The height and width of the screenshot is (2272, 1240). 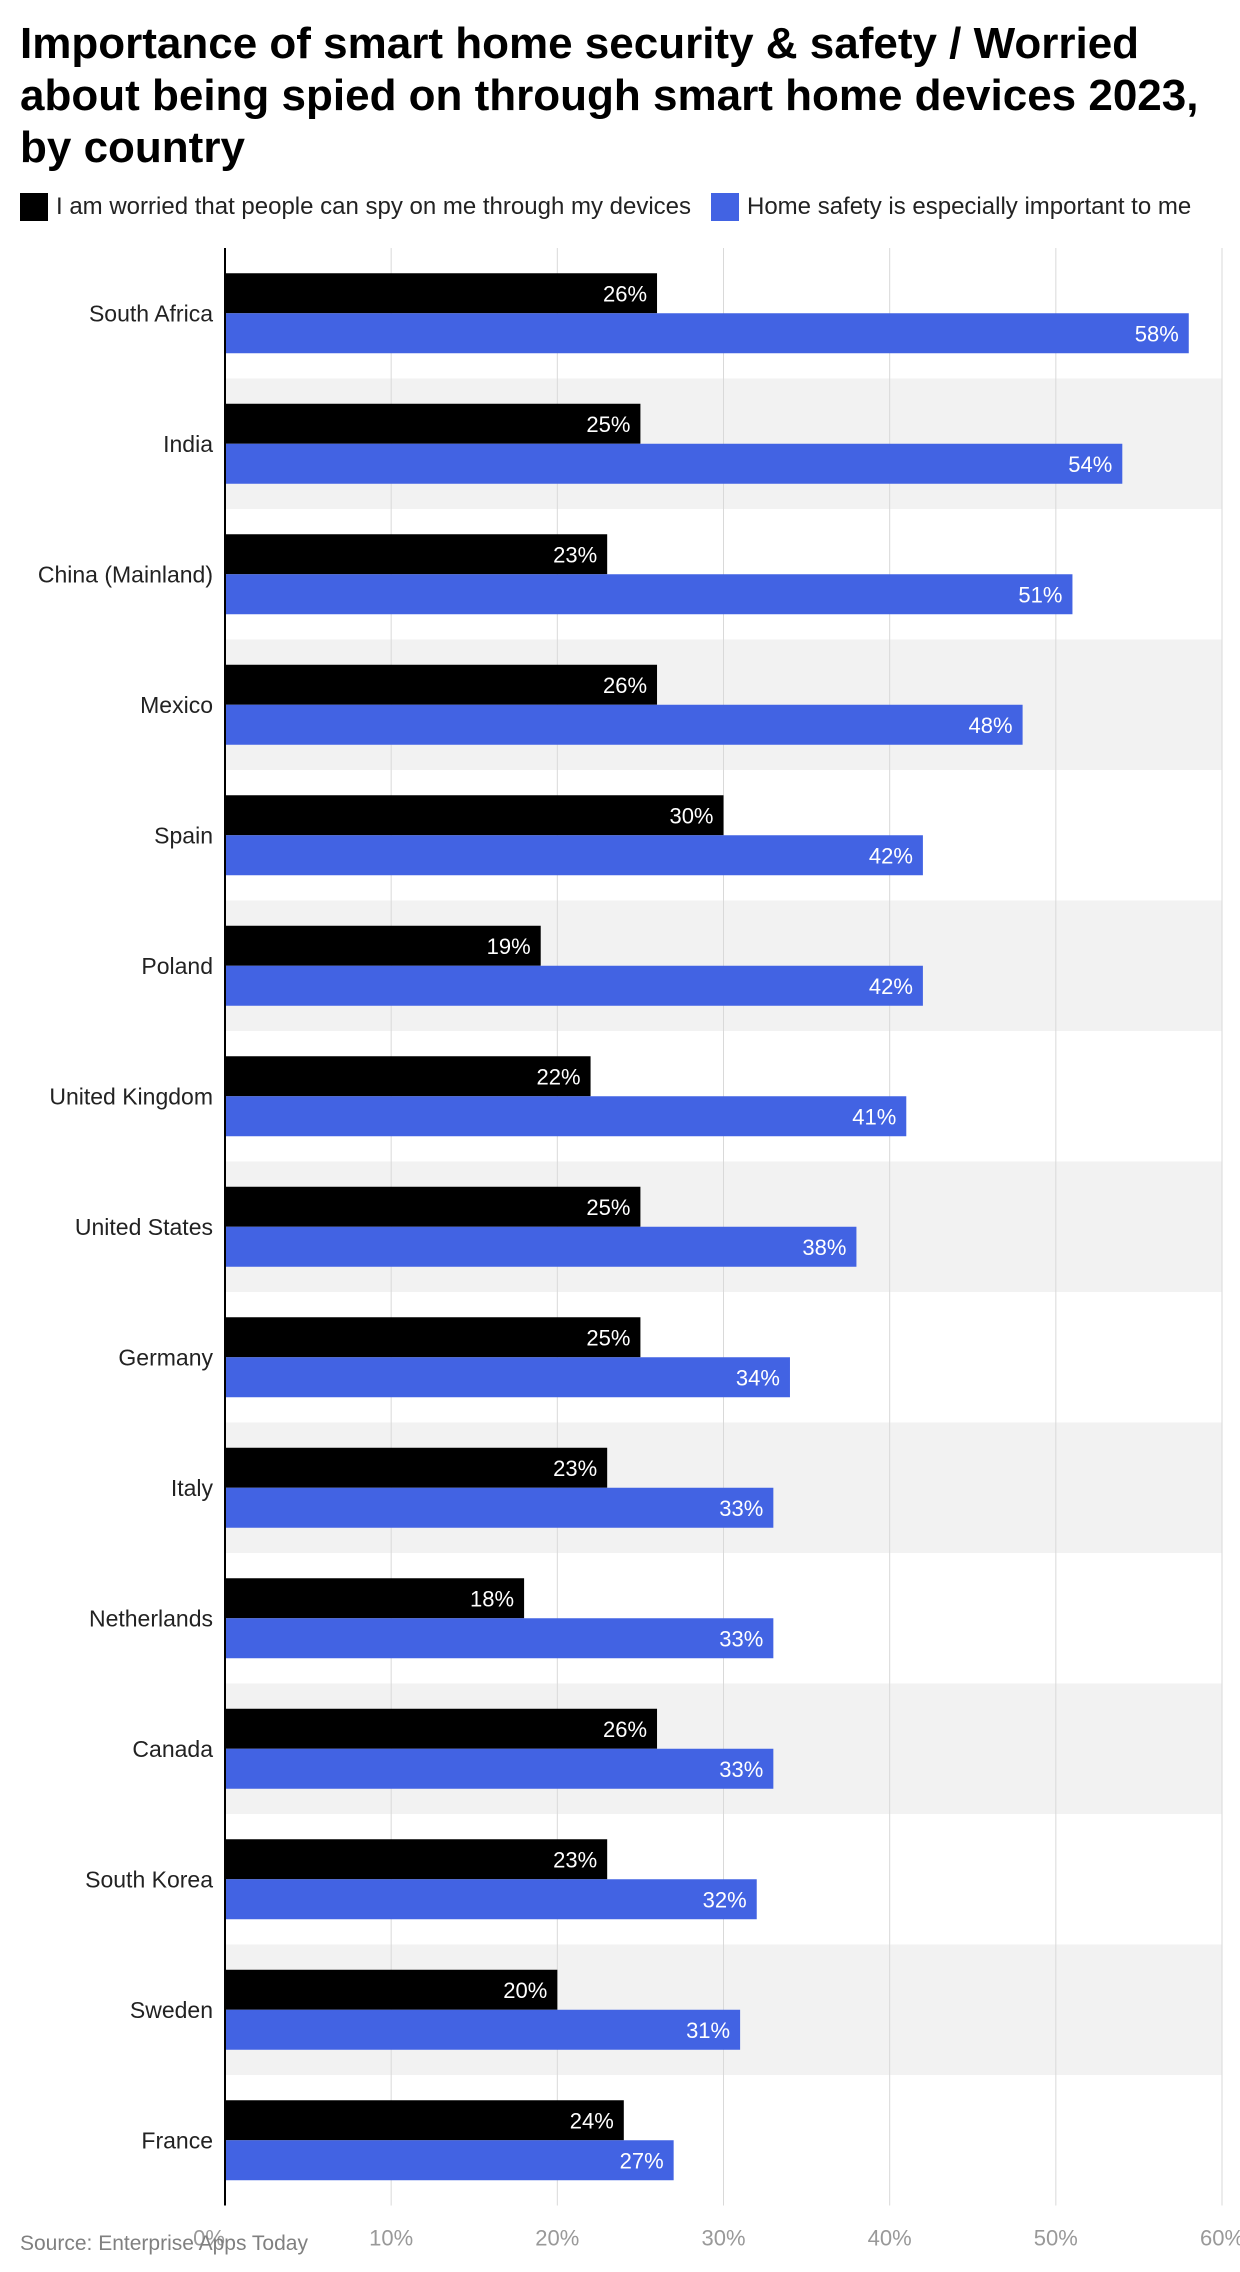 What do you see at coordinates (176, 705) in the screenshot?
I see `category-label: Mexico` at bounding box center [176, 705].